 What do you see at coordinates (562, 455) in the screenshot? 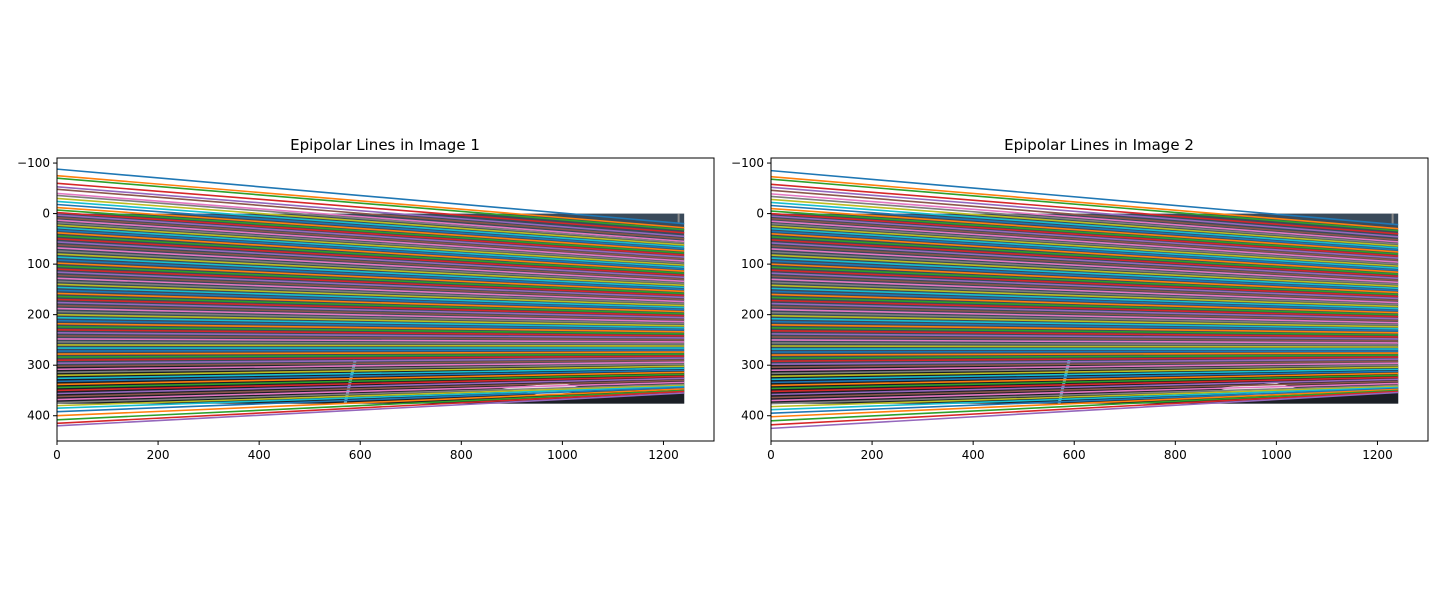
I see `x-tick-label: 1000` at bounding box center [562, 455].